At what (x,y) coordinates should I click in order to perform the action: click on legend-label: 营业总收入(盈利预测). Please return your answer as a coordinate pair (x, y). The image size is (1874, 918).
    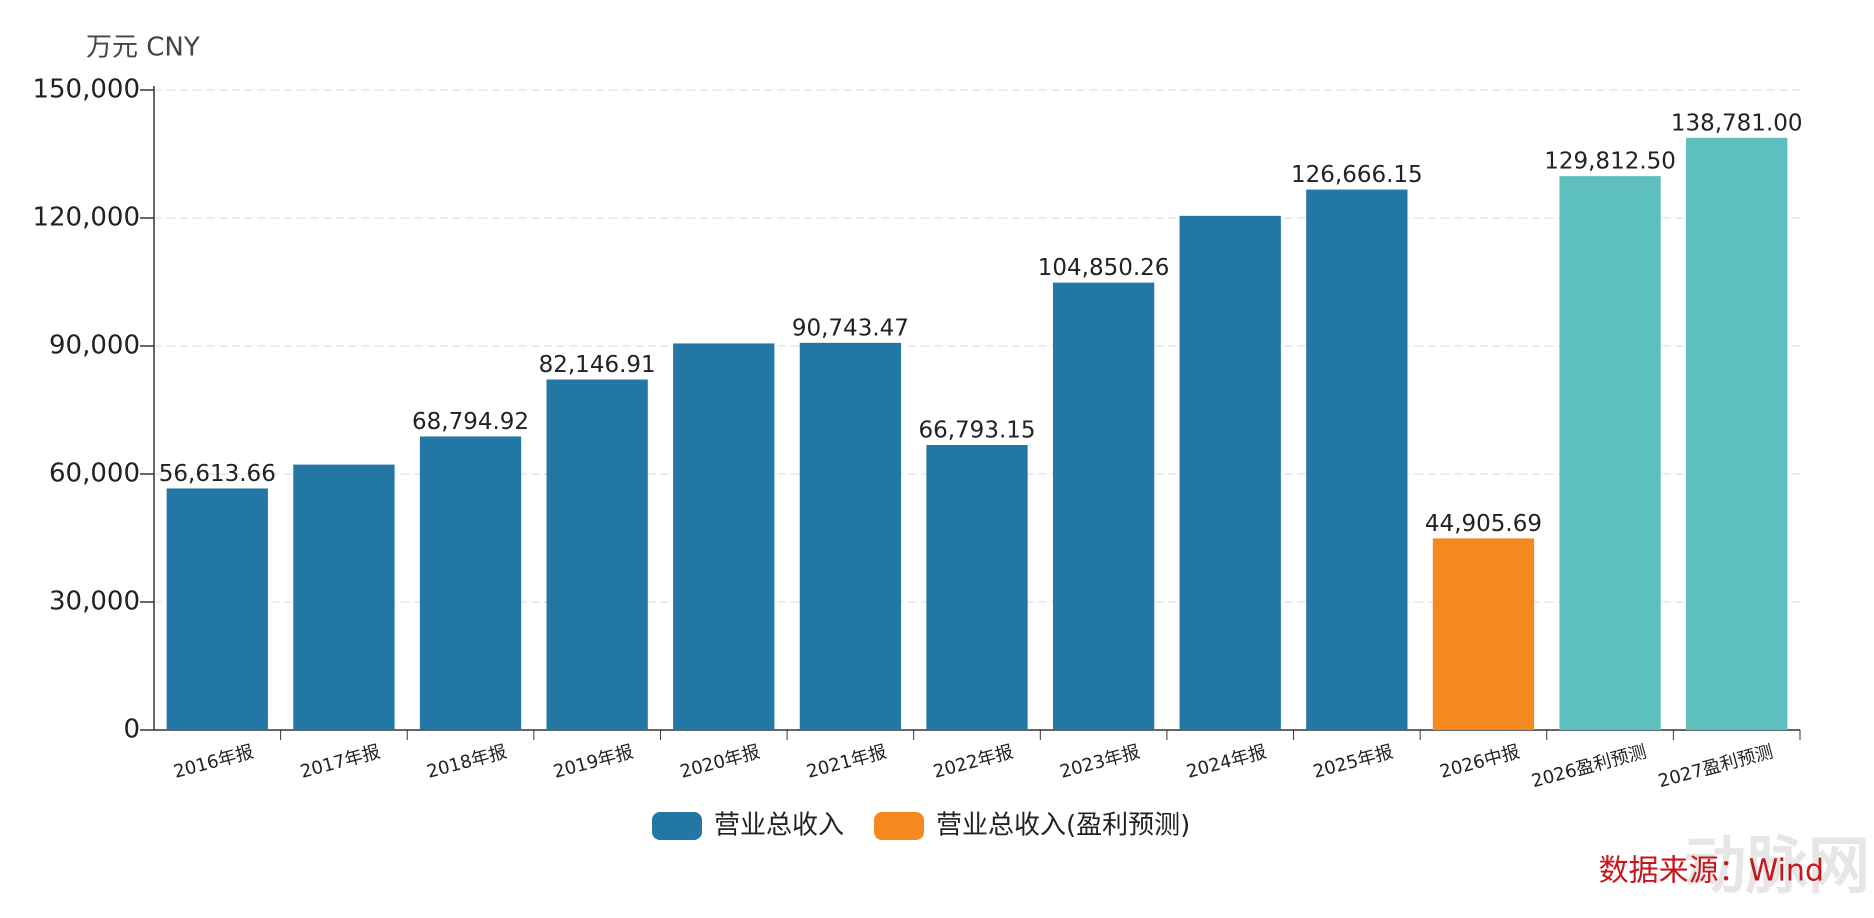
    Looking at the image, I should click on (1063, 826).